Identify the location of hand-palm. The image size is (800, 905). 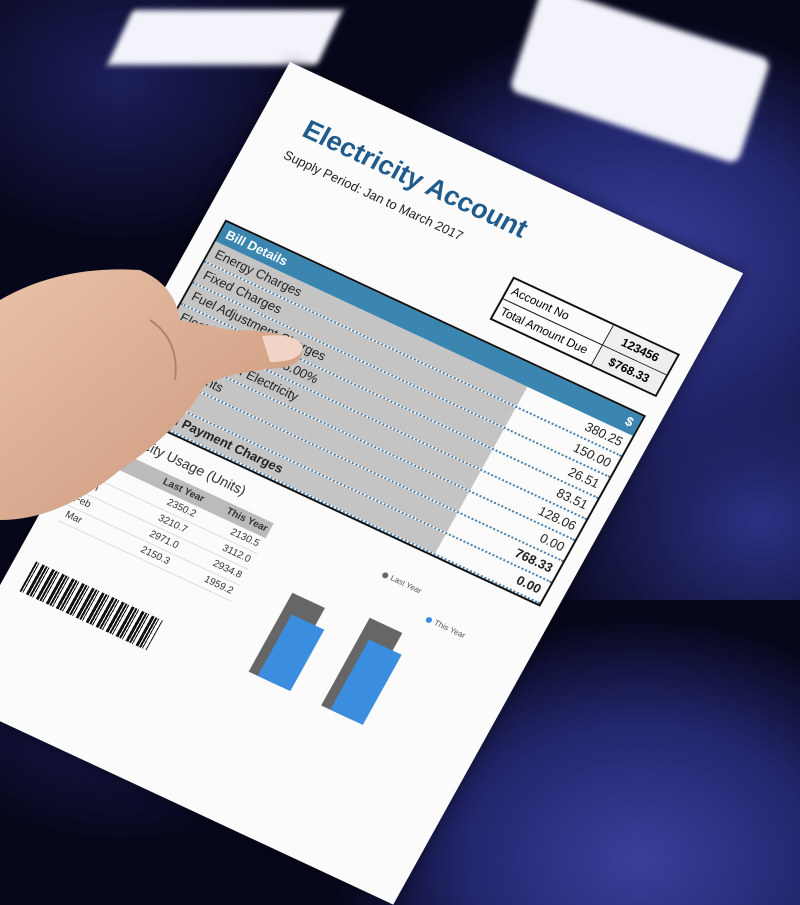
(151, 394).